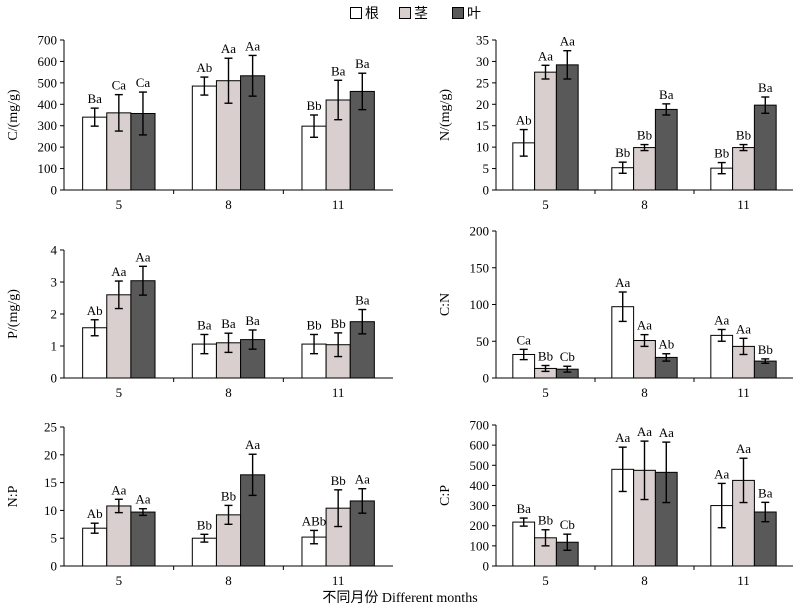 Image resolution: width=800 pixels, height=607 pixels. What do you see at coordinates (13, 314) in the screenshot?
I see `y-axis-label: P/(mg/g)` at bounding box center [13, 314].